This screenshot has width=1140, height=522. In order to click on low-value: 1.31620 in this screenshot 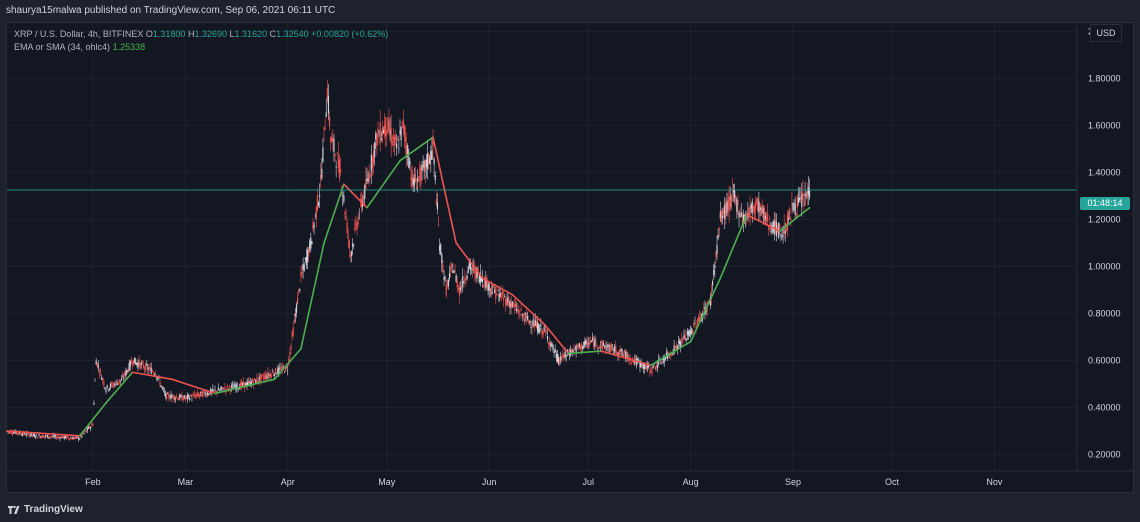, I will do `click(251, 34)`.